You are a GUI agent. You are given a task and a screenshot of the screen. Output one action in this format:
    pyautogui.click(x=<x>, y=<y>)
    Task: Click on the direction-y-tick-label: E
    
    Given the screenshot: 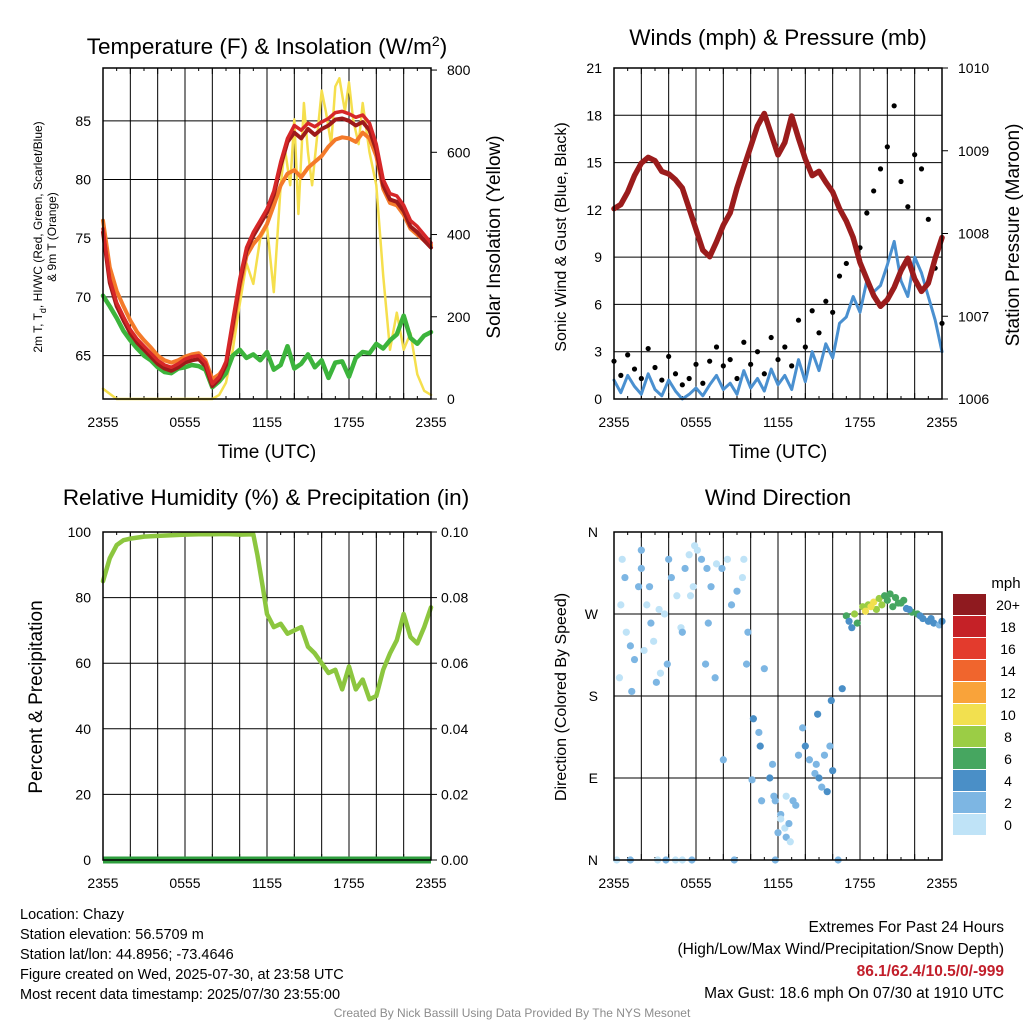 What is the action you would take?
    pyautogui.click(x=593, y=778)
    